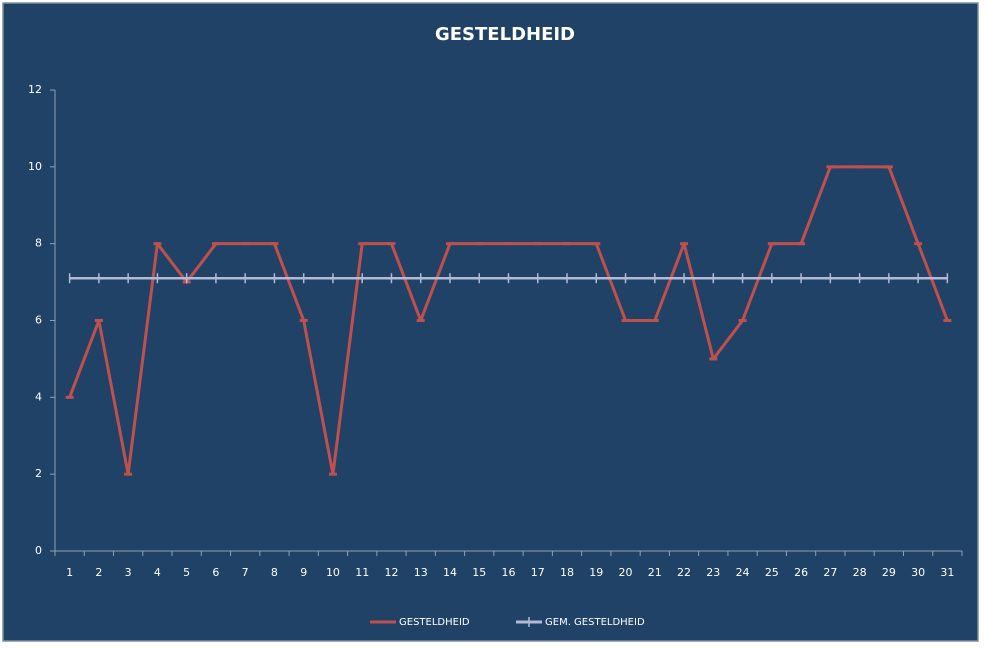 This screenshot has width=987, height=648. What do you see at coordinates (434, 622) in the screenshot?
I see `legend-label: GESTELDHEID` at bounding box center [434, 622].